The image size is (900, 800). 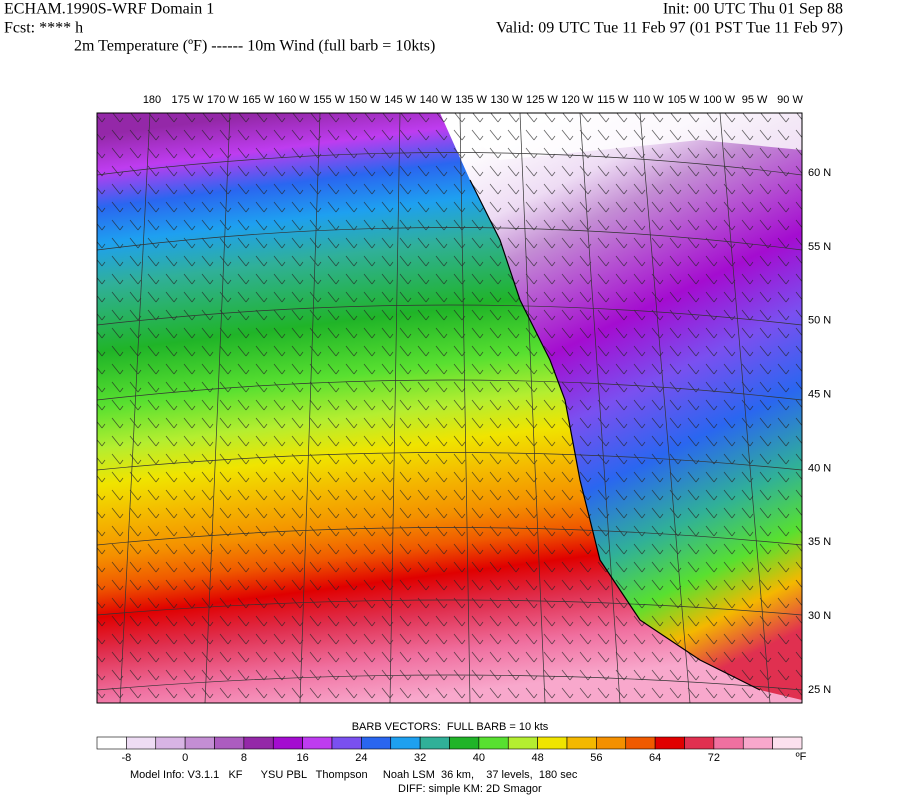 What do you see at coordinates (365, 100) in the screenshot?
I see `lon-label: 150 W` at bounding box center [365, 100].